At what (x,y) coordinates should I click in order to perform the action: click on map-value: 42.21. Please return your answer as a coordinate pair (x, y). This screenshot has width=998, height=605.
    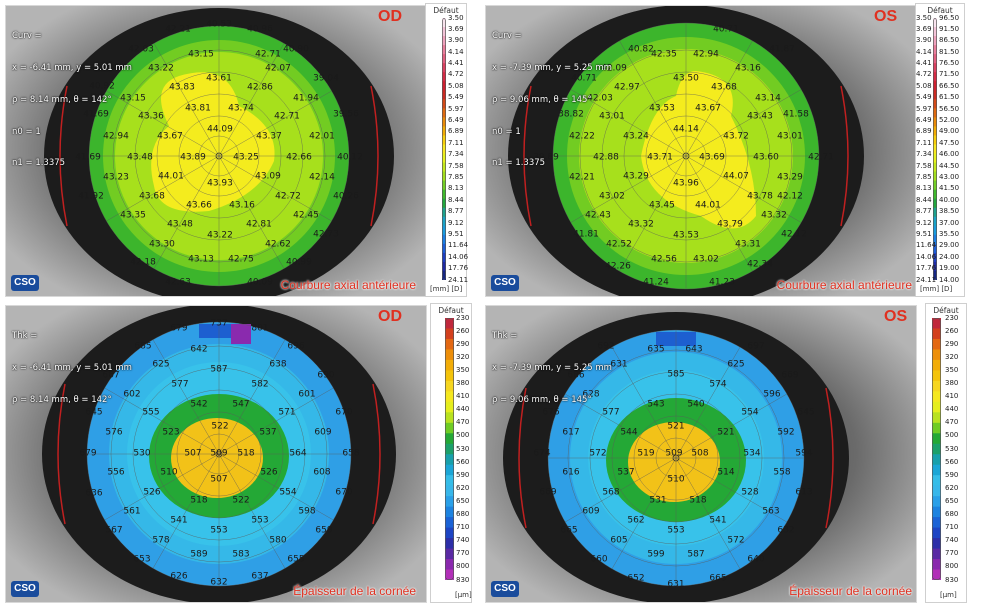
    Looking at the image, I should click on (178, 30).